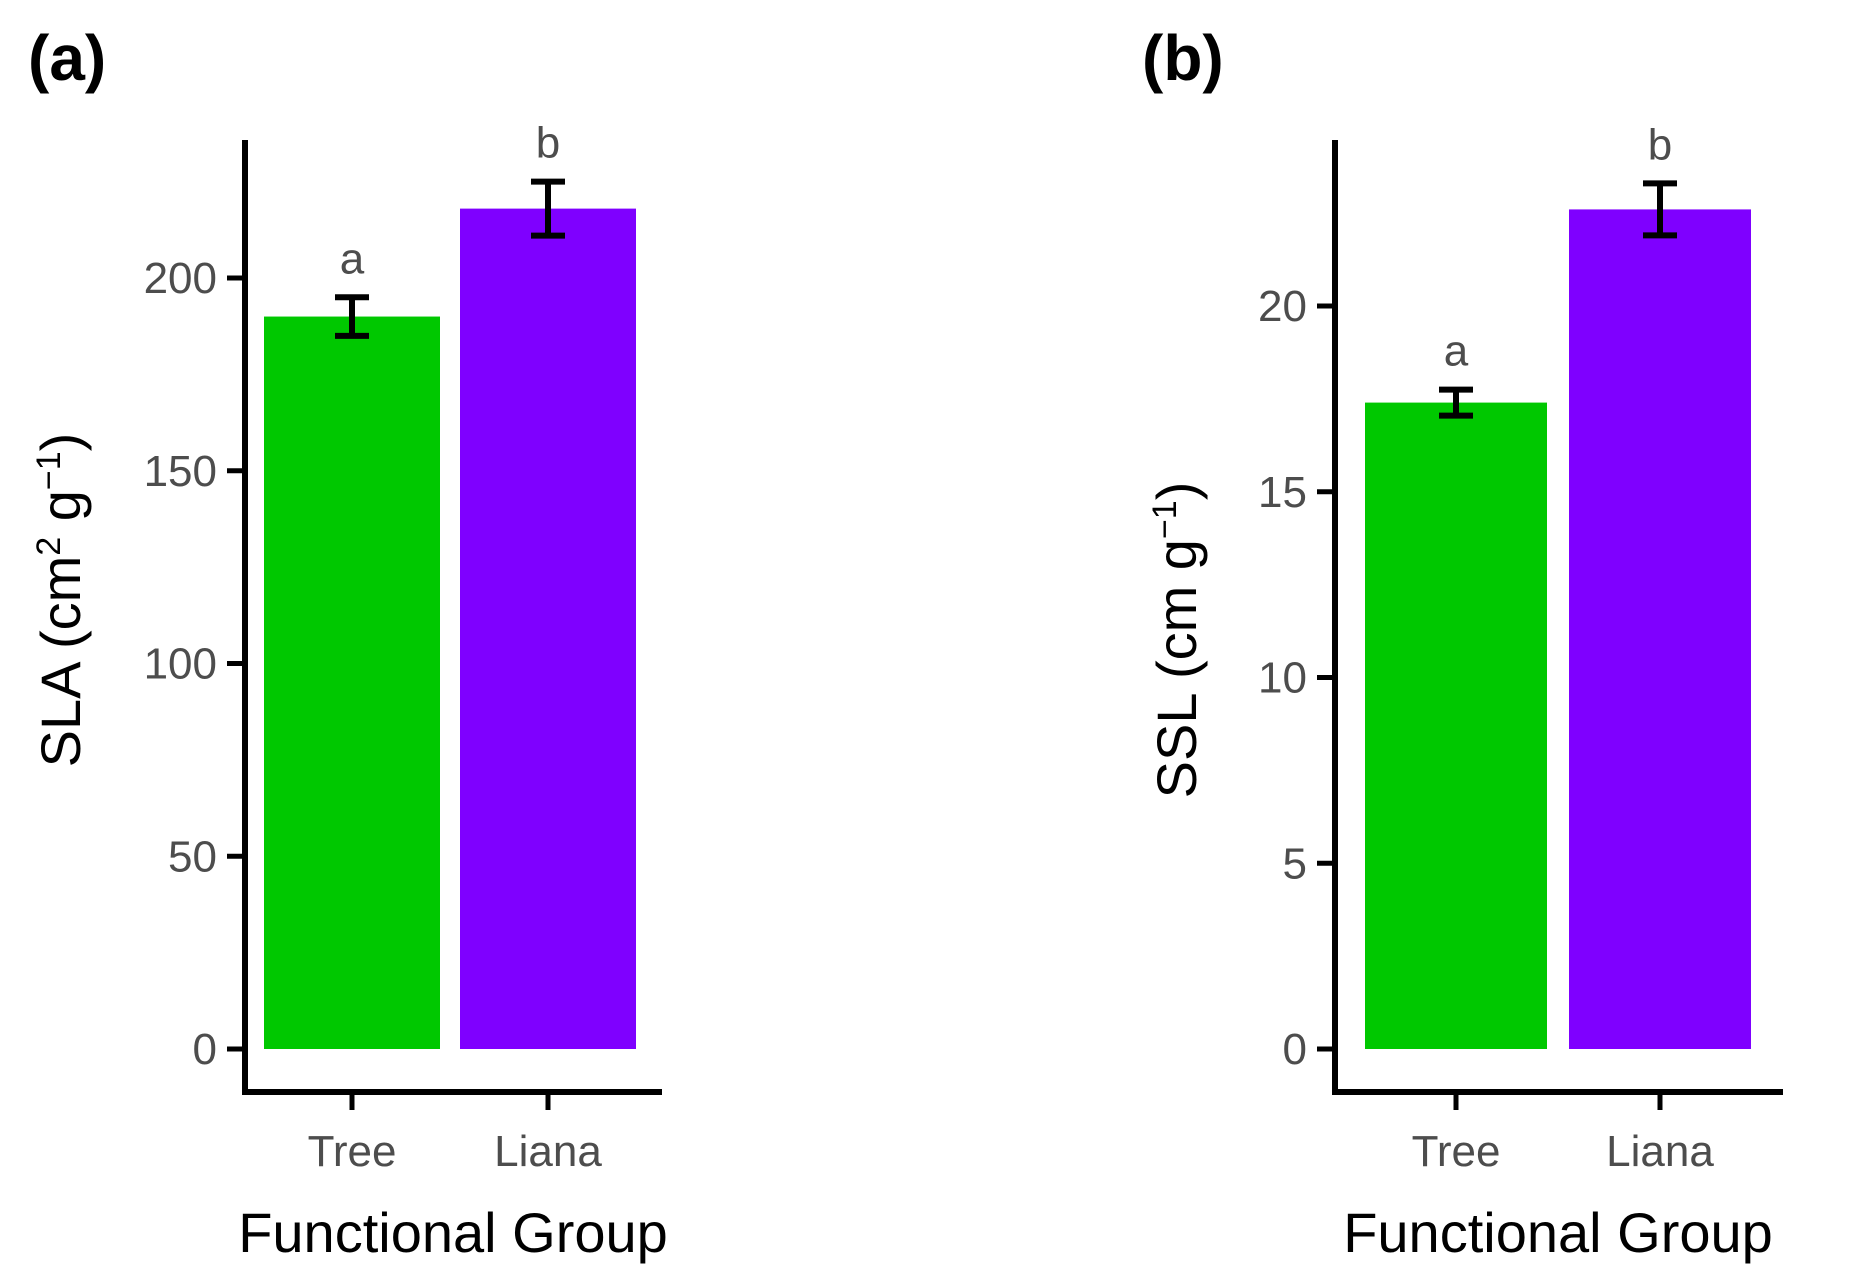  What do you see at coordinates (1563, 1134) in the screenshot?
I see `panel-b-x-ticks: Tree Liana` at bounding box center [1563, 1134].